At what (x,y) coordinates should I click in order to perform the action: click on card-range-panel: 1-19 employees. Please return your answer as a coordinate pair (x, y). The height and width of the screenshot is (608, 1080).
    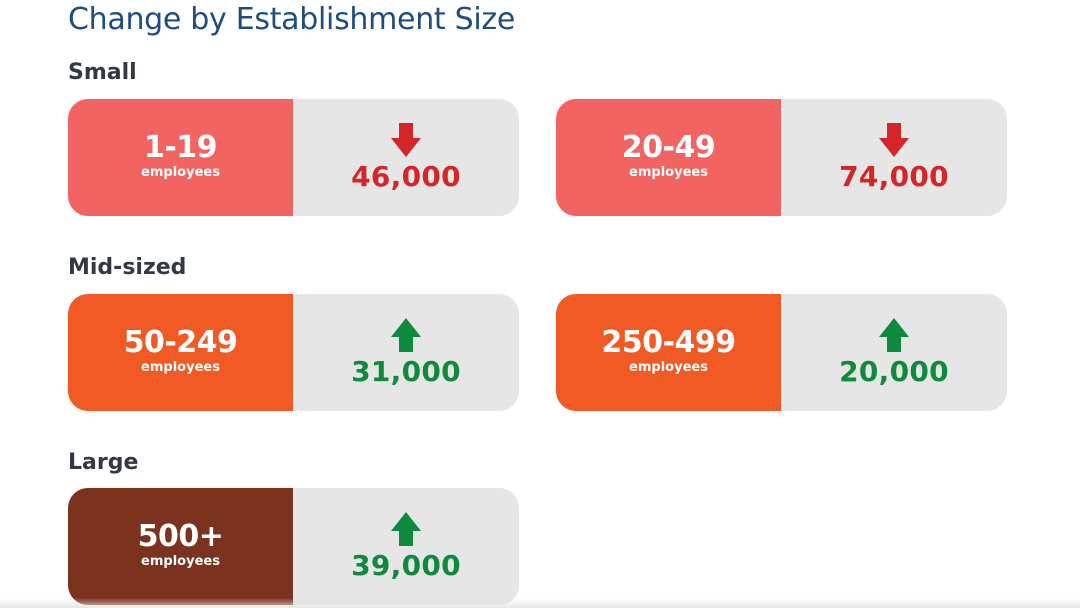
    Looking at the image, I should click on (180, 157).